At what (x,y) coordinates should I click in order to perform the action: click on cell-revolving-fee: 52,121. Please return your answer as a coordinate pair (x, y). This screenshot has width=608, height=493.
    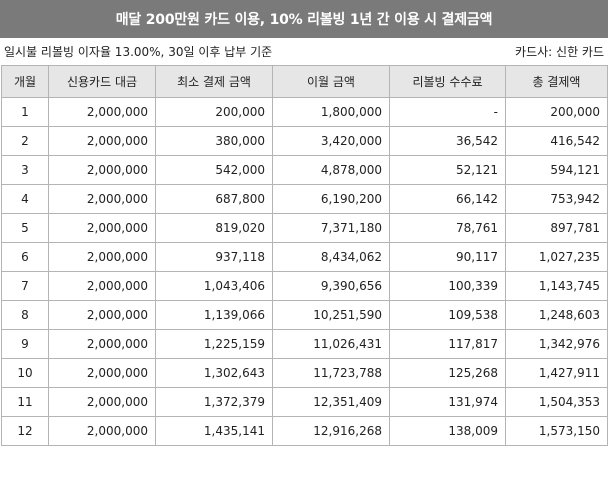
    Looking at the image, I should click on (447, 170).